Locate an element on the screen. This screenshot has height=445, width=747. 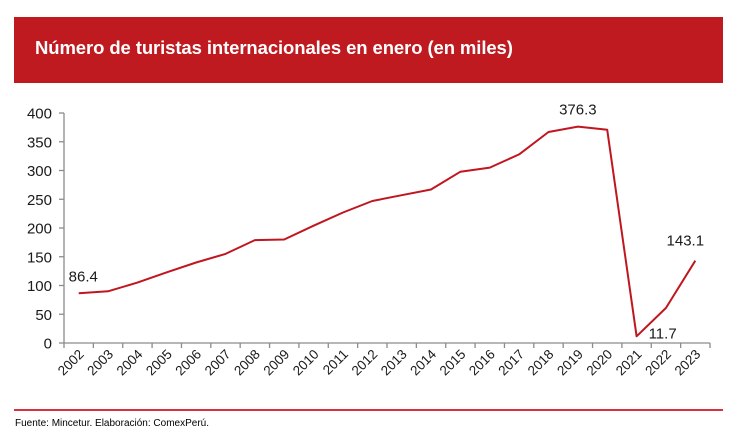
x-tick-label: 2003 is located at coordinates (100, 363).